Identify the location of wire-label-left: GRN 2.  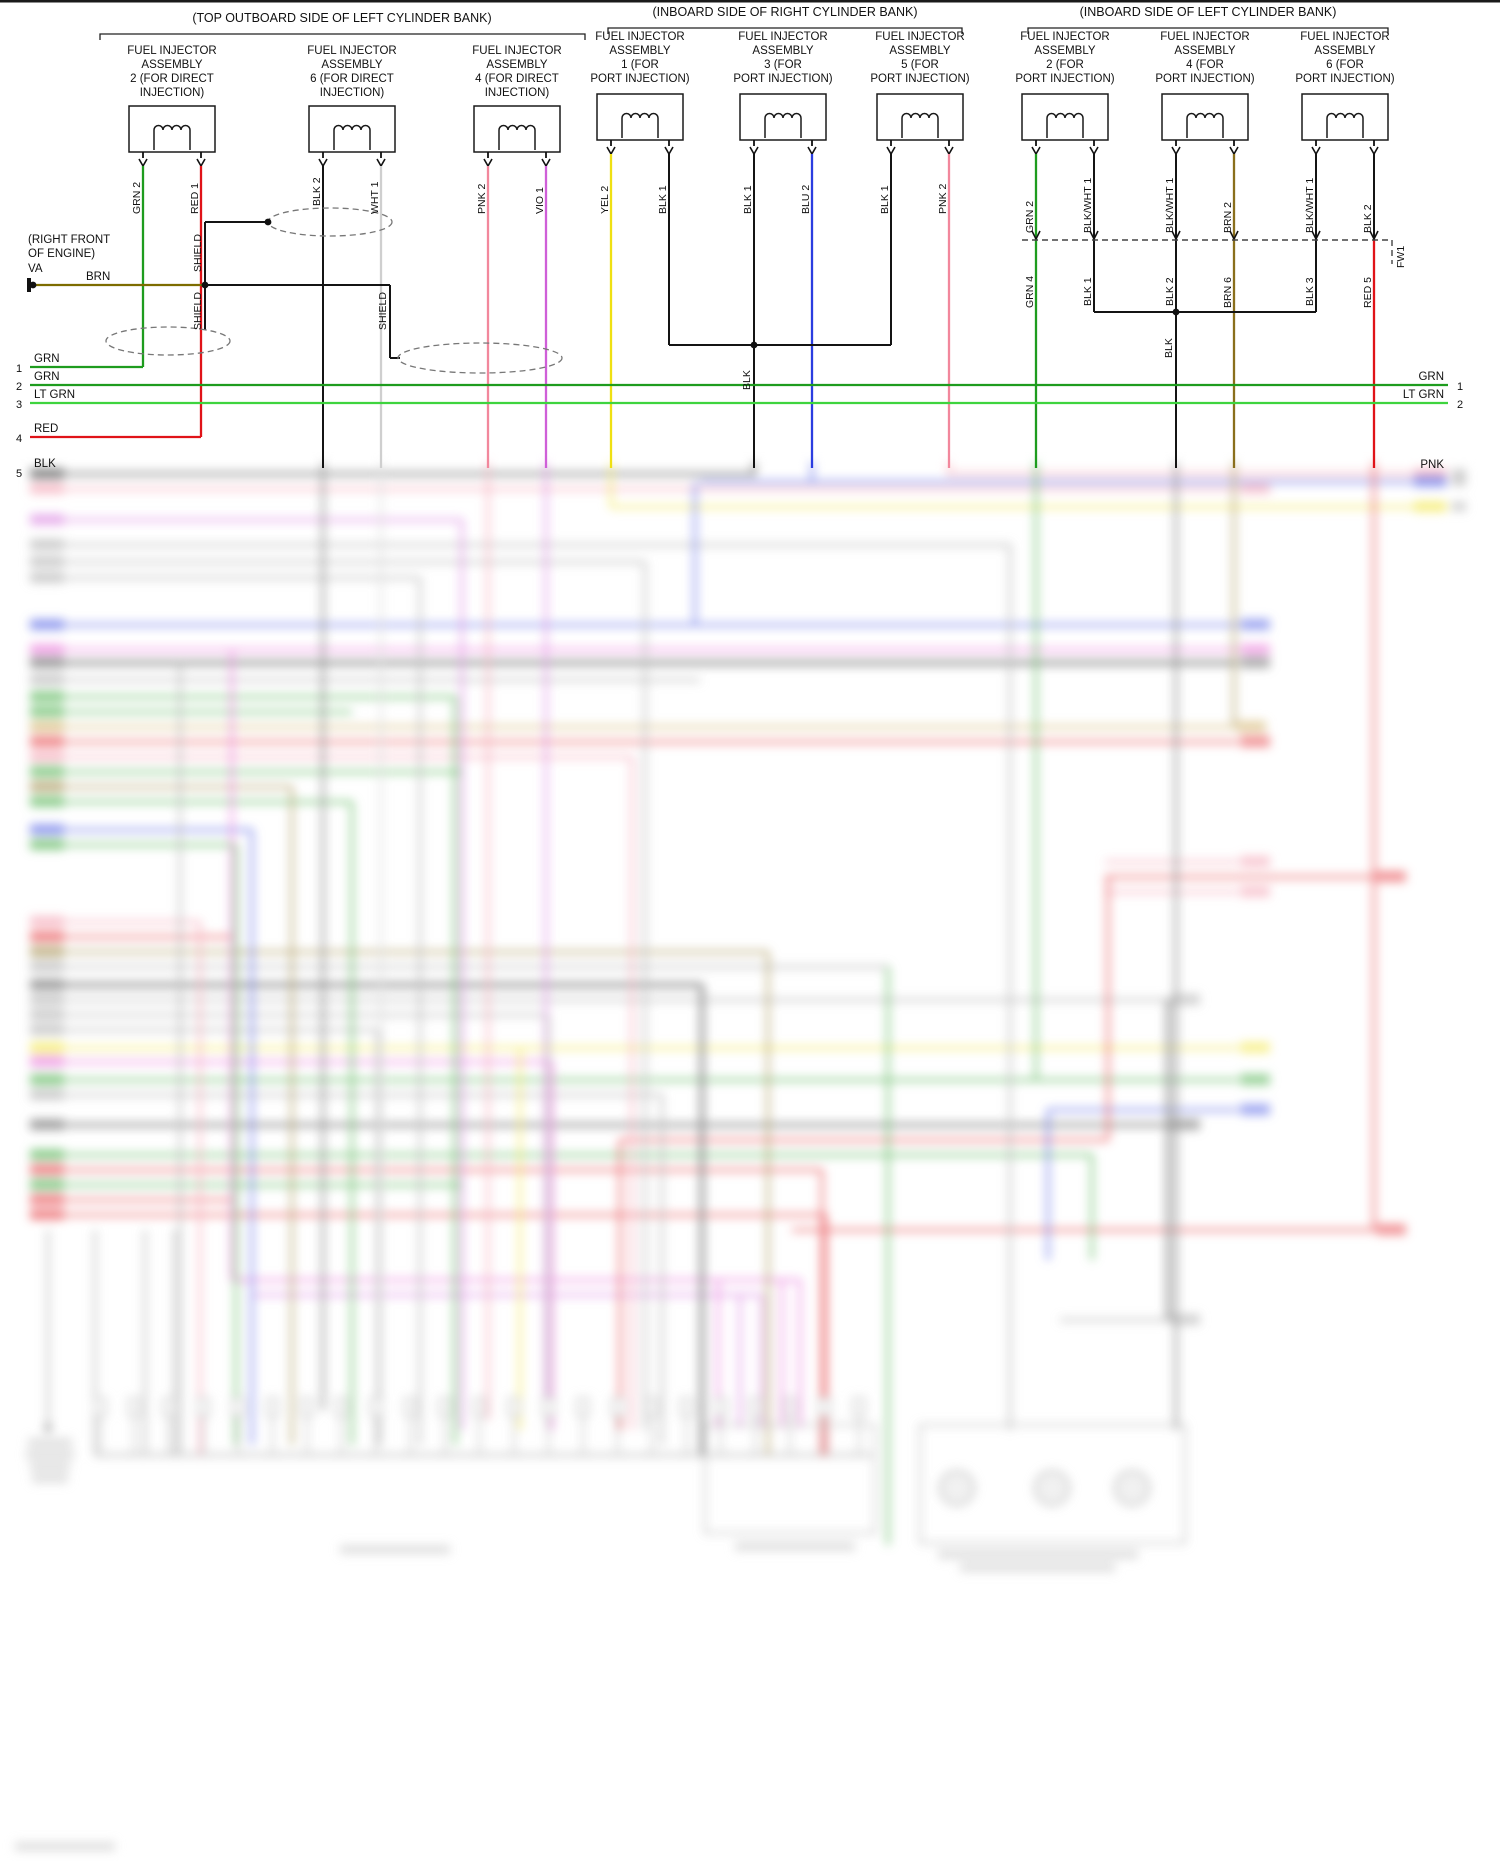
(1030, 217).